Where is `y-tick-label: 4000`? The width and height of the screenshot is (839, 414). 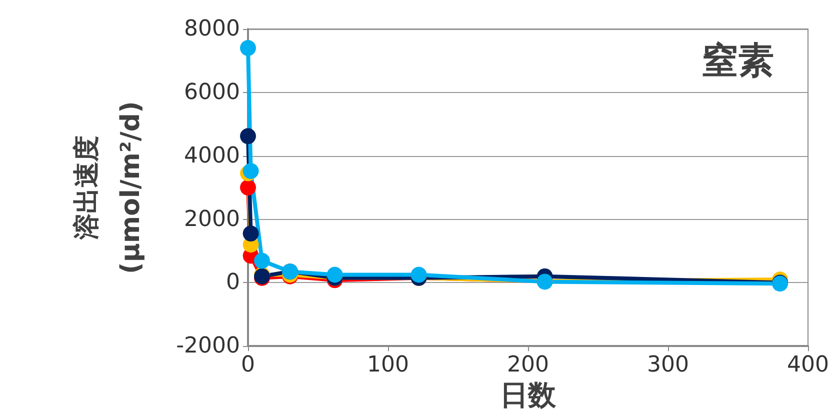 y-tick-label: 4000 is located at coordinates (212, 155).